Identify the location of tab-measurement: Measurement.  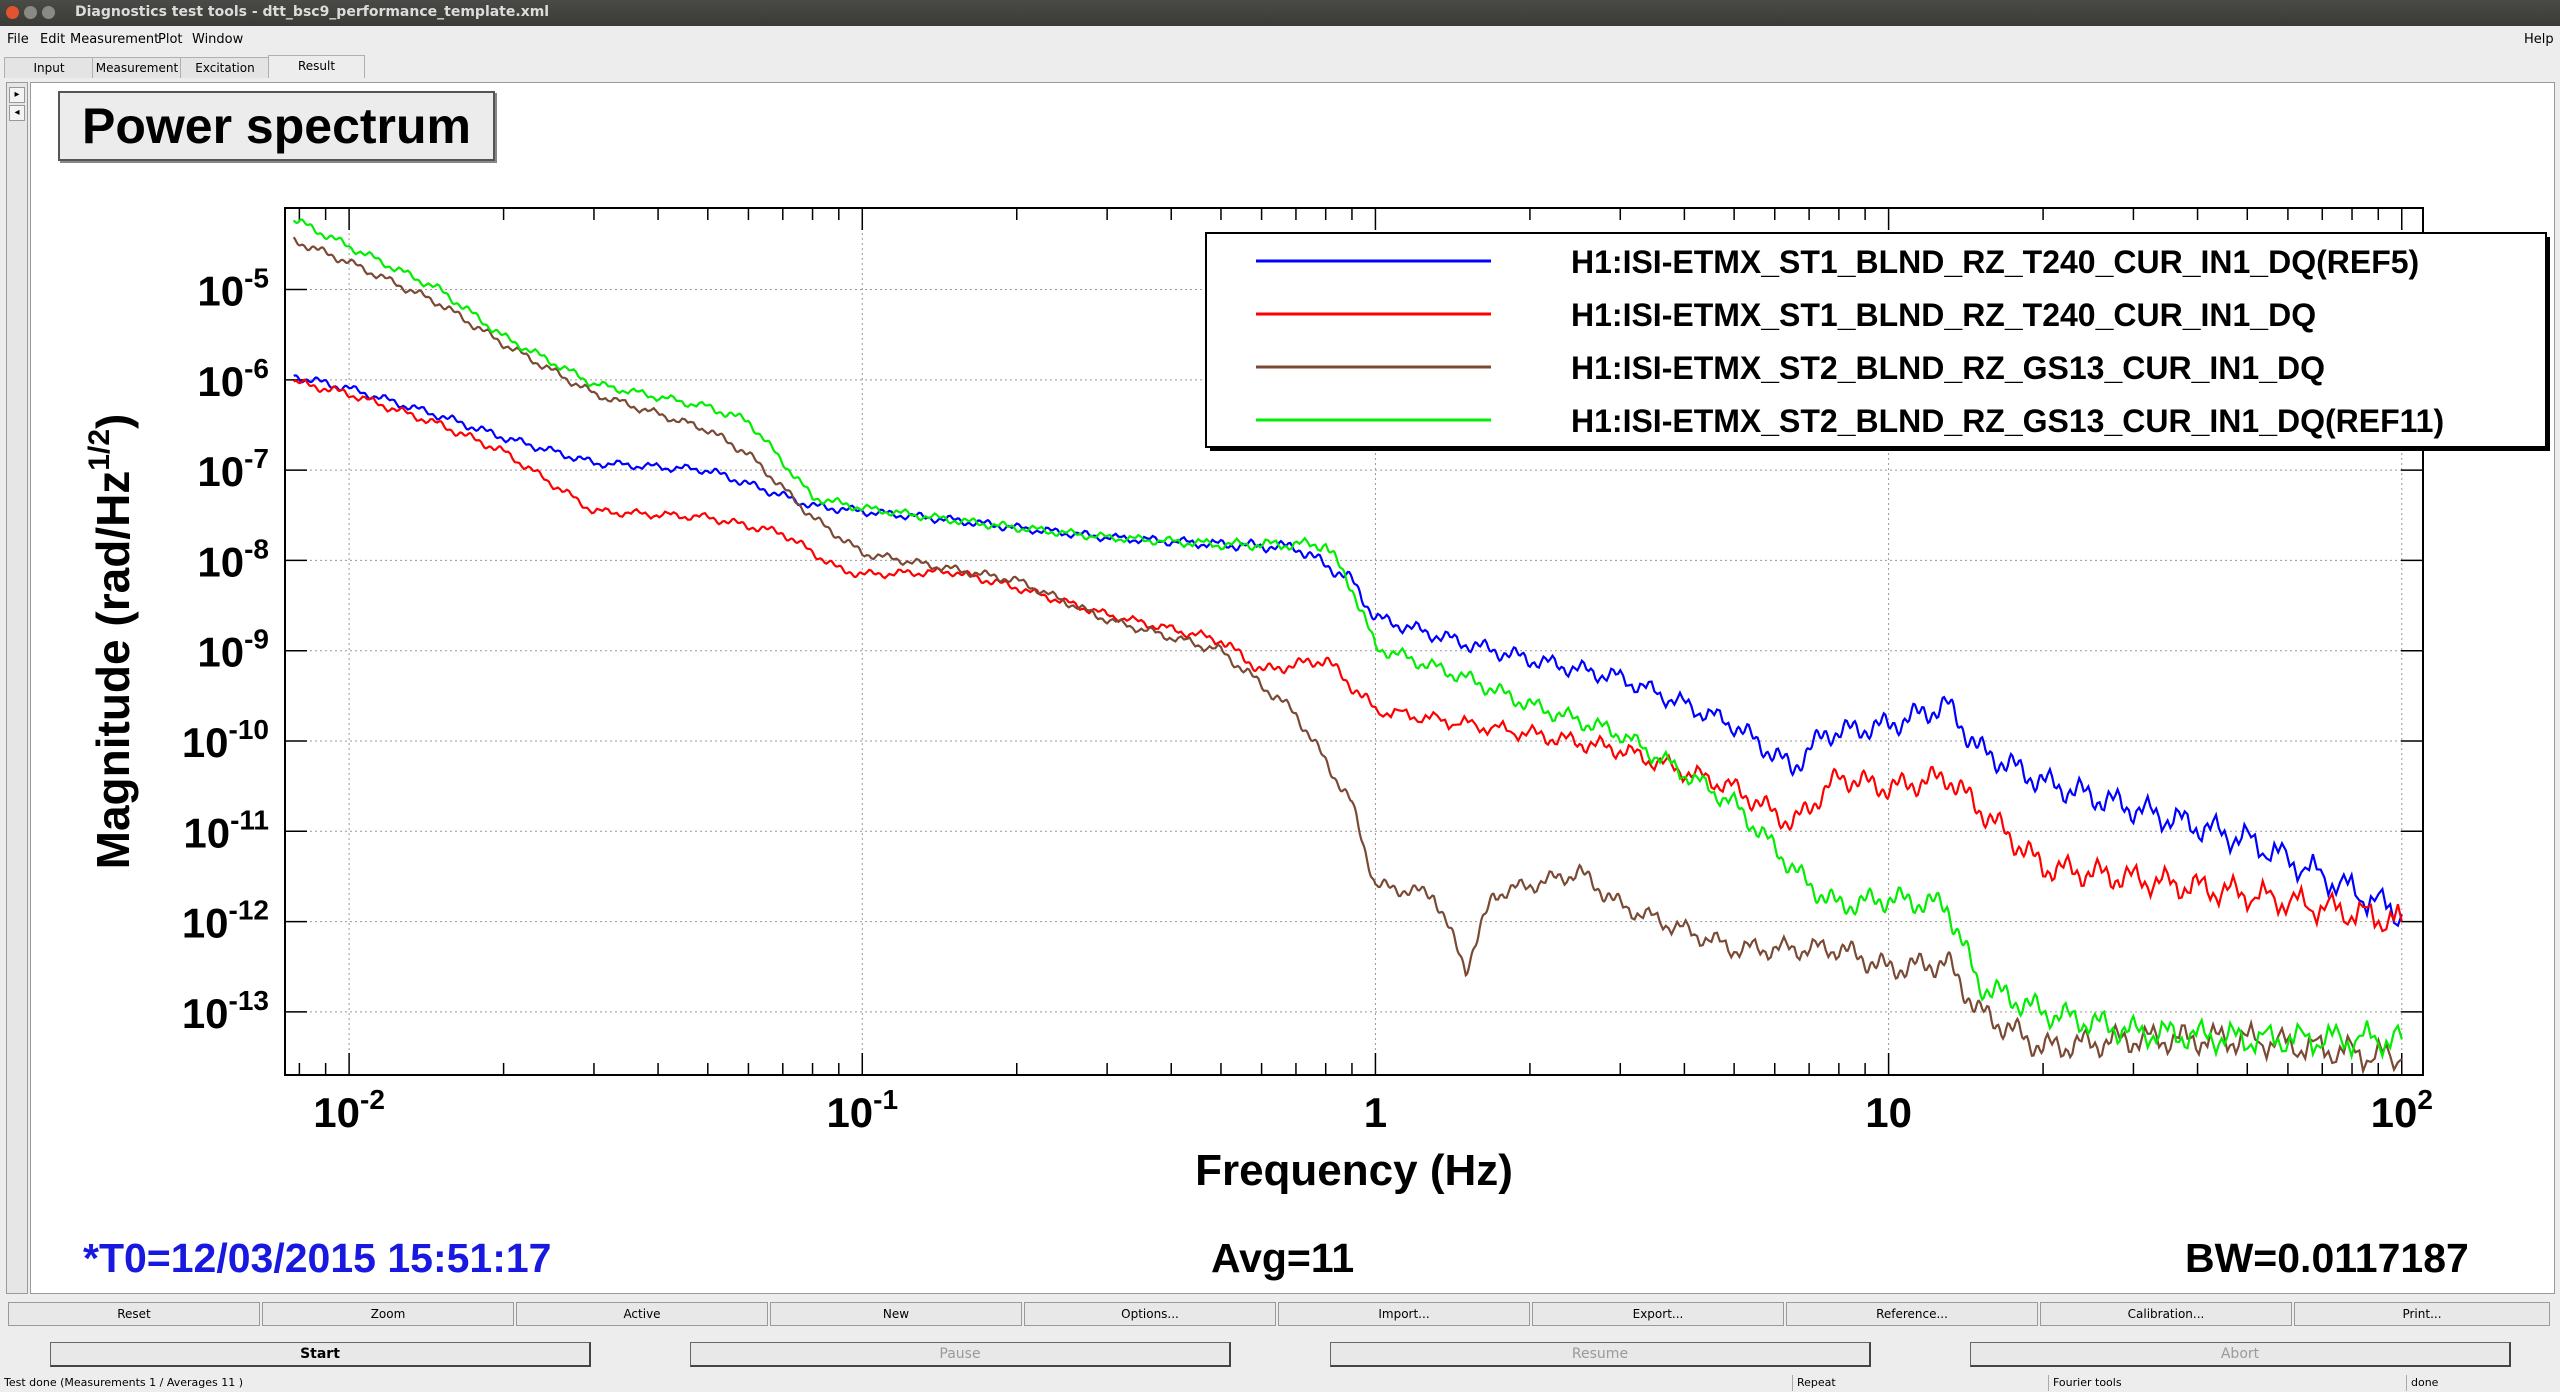
(137, 67).